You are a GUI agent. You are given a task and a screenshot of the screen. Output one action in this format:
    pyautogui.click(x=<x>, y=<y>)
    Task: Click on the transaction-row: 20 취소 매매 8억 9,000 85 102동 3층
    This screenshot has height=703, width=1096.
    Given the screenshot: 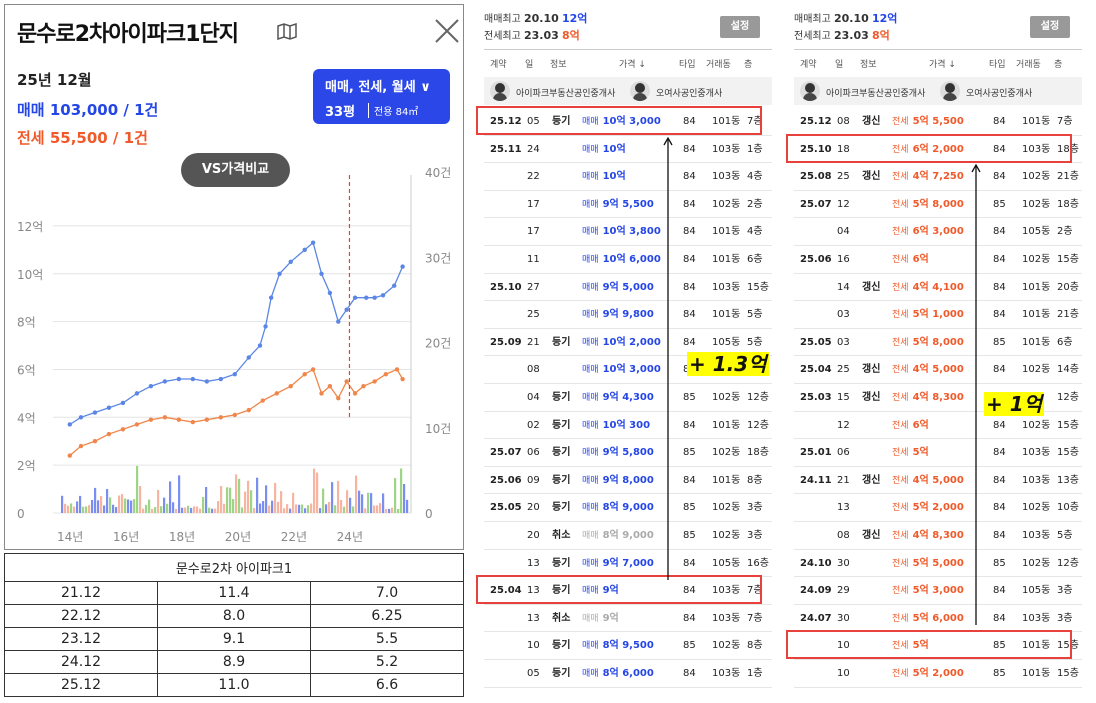 What is the action you would take?
    pyautogui.click(x=628, y=536)
    